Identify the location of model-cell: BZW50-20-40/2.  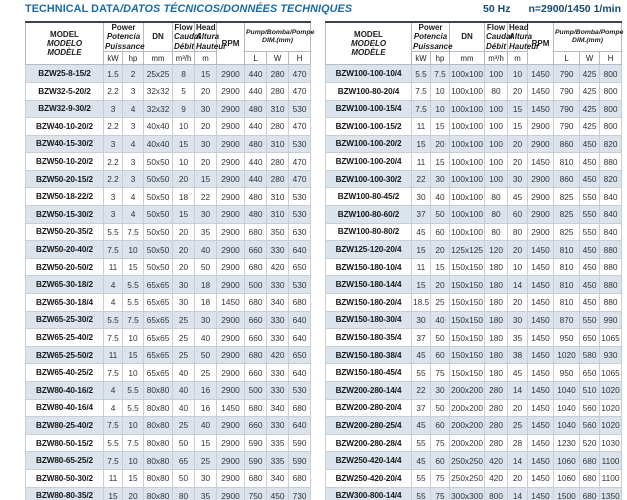
(64, 249).